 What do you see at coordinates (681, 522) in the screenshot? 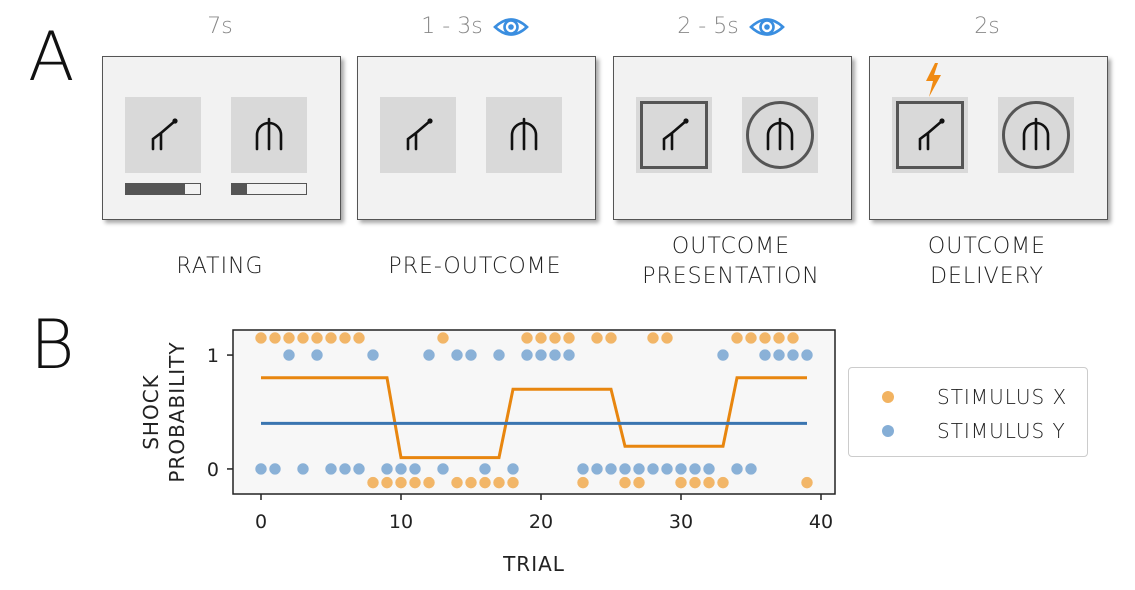
I see `x-tick-label: 30` at bounding box center [681, 522].